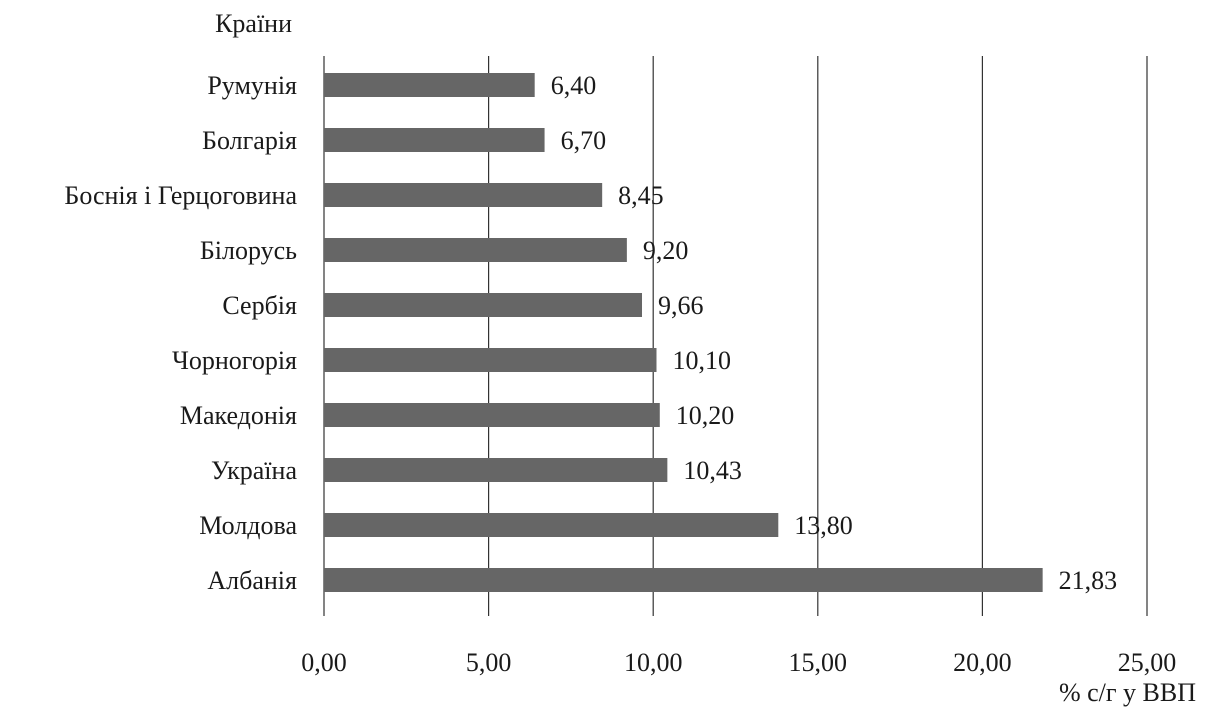 This screenshot has height=711, width=1211. I want to click on x-axis-title: % с/г у ВВП, so click(1127, 692).